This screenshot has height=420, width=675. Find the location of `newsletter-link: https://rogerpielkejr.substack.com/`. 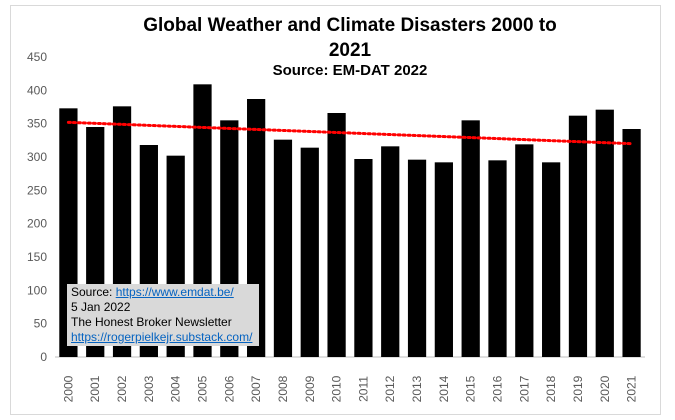

newsletter-link: https://rogerpielkejr.substack.com/ is located at coordinates (162, 337).